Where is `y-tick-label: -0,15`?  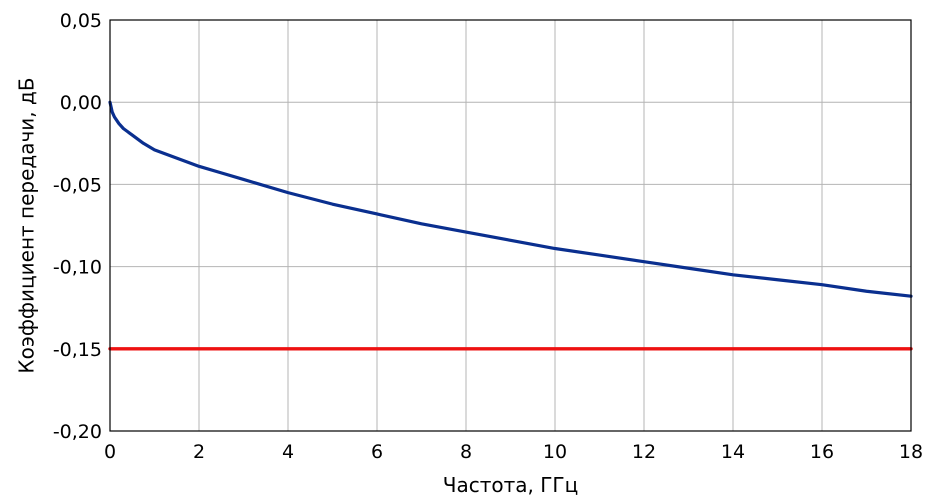
y-tick-label: -0,15 is located at coordinates (77, 350).